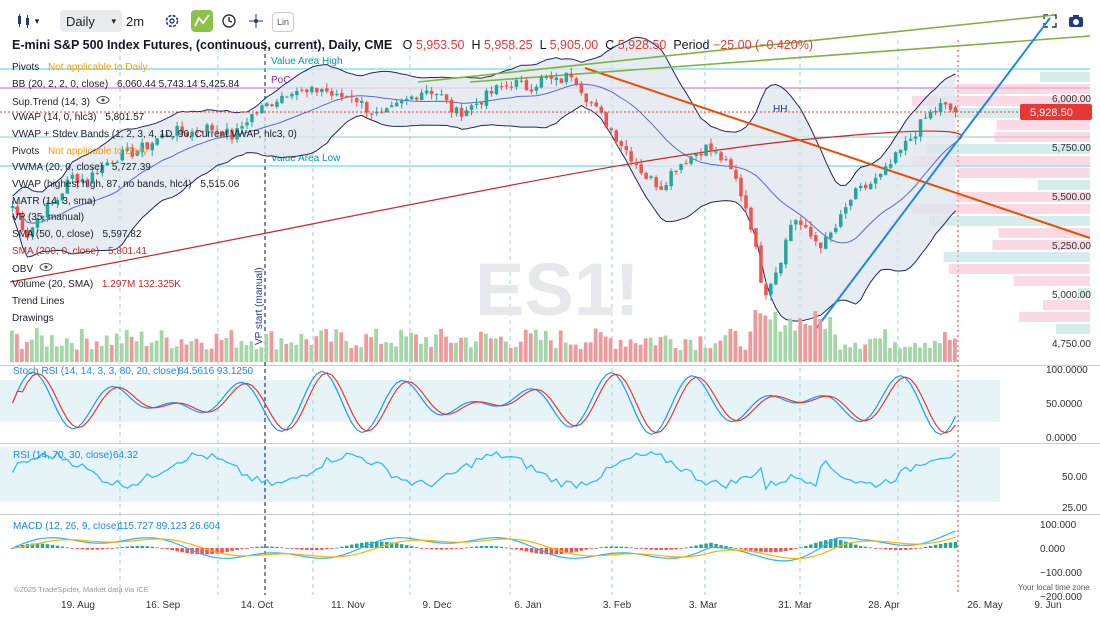 This screenshot has width=1100, height=617. What do you see at coordinates (33, 318) in the screenshot?
I see `indicator-legend-item: Drawings` at bounding box center [33, 318].